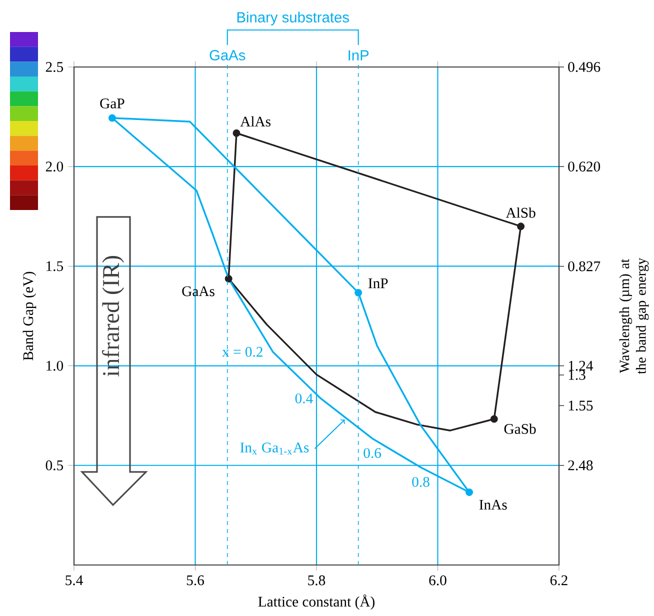 This screenshot has height=616, width=654. I want to click on annotation: infrared (IR), so click(113, 316).